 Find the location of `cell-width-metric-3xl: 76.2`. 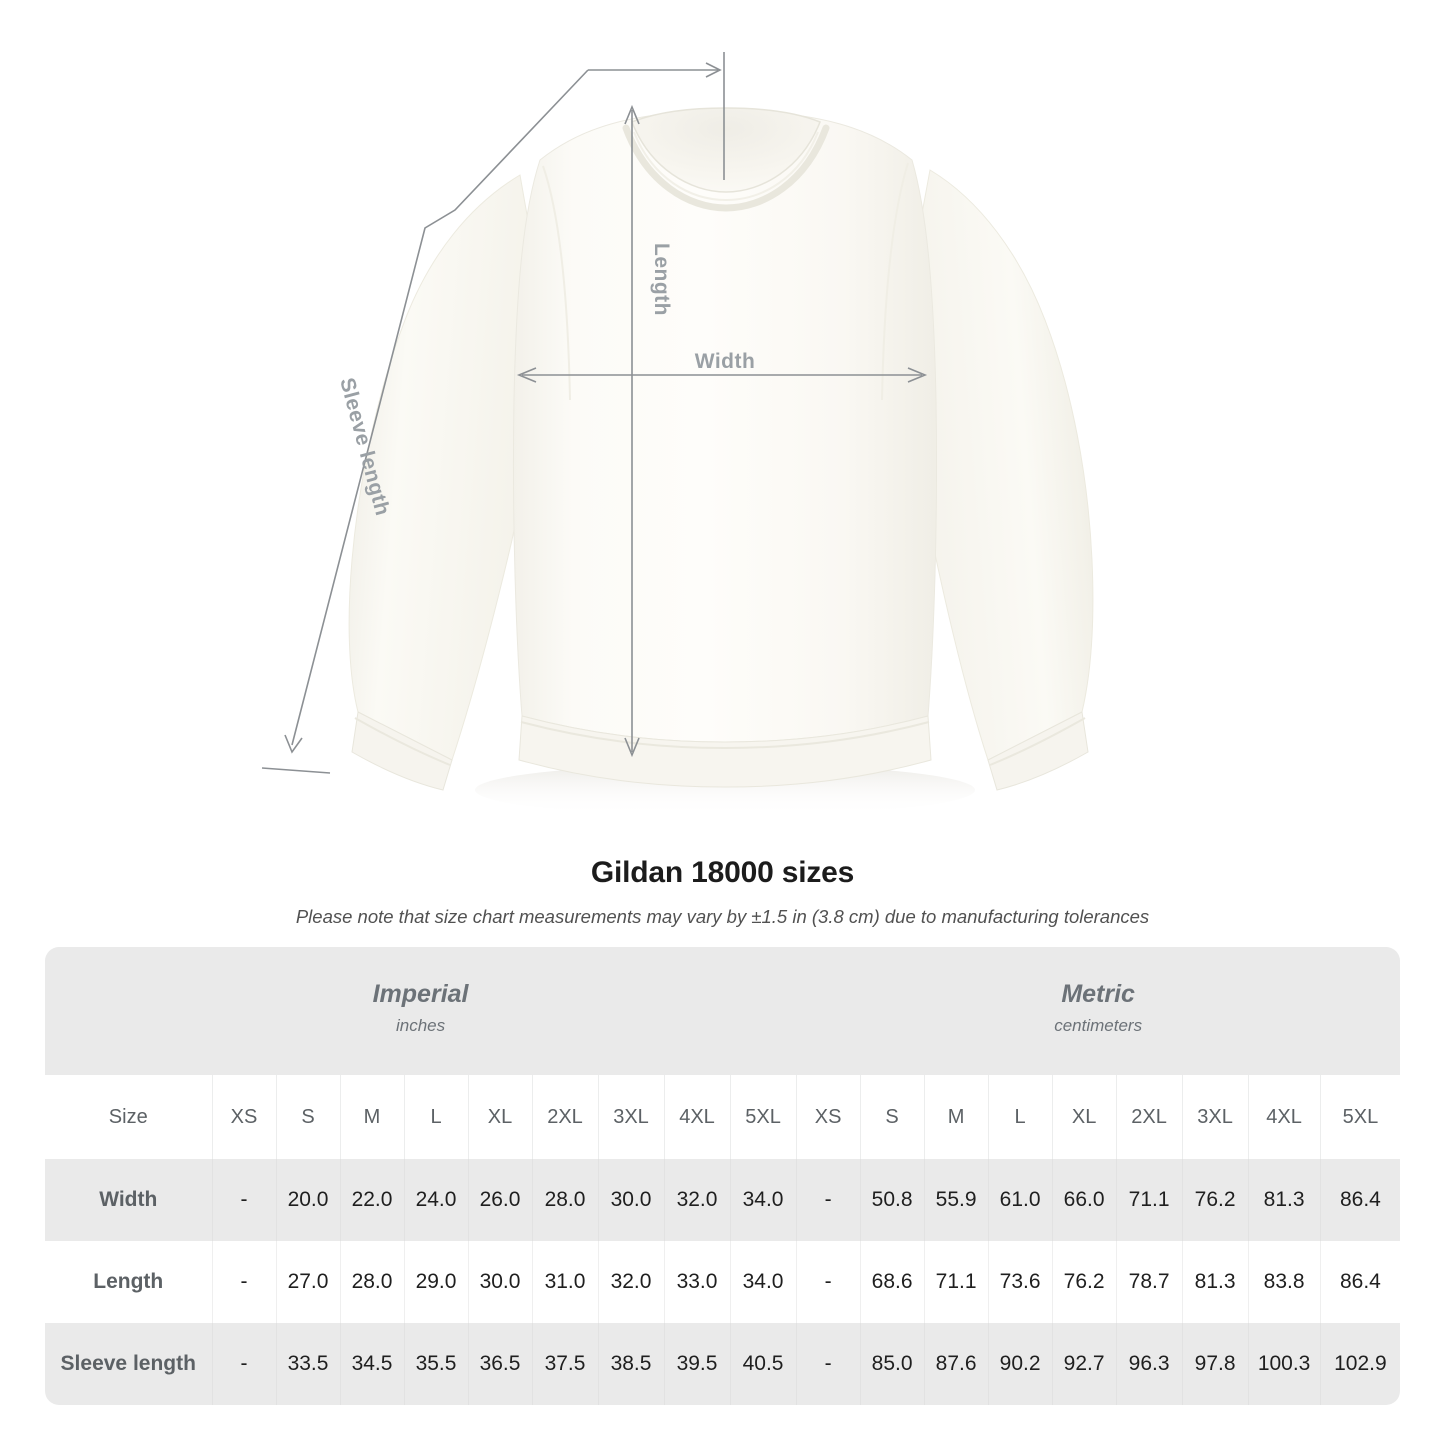

cell-width-metric-3xl: 76.2 is located at coordinates (1215, 1200).